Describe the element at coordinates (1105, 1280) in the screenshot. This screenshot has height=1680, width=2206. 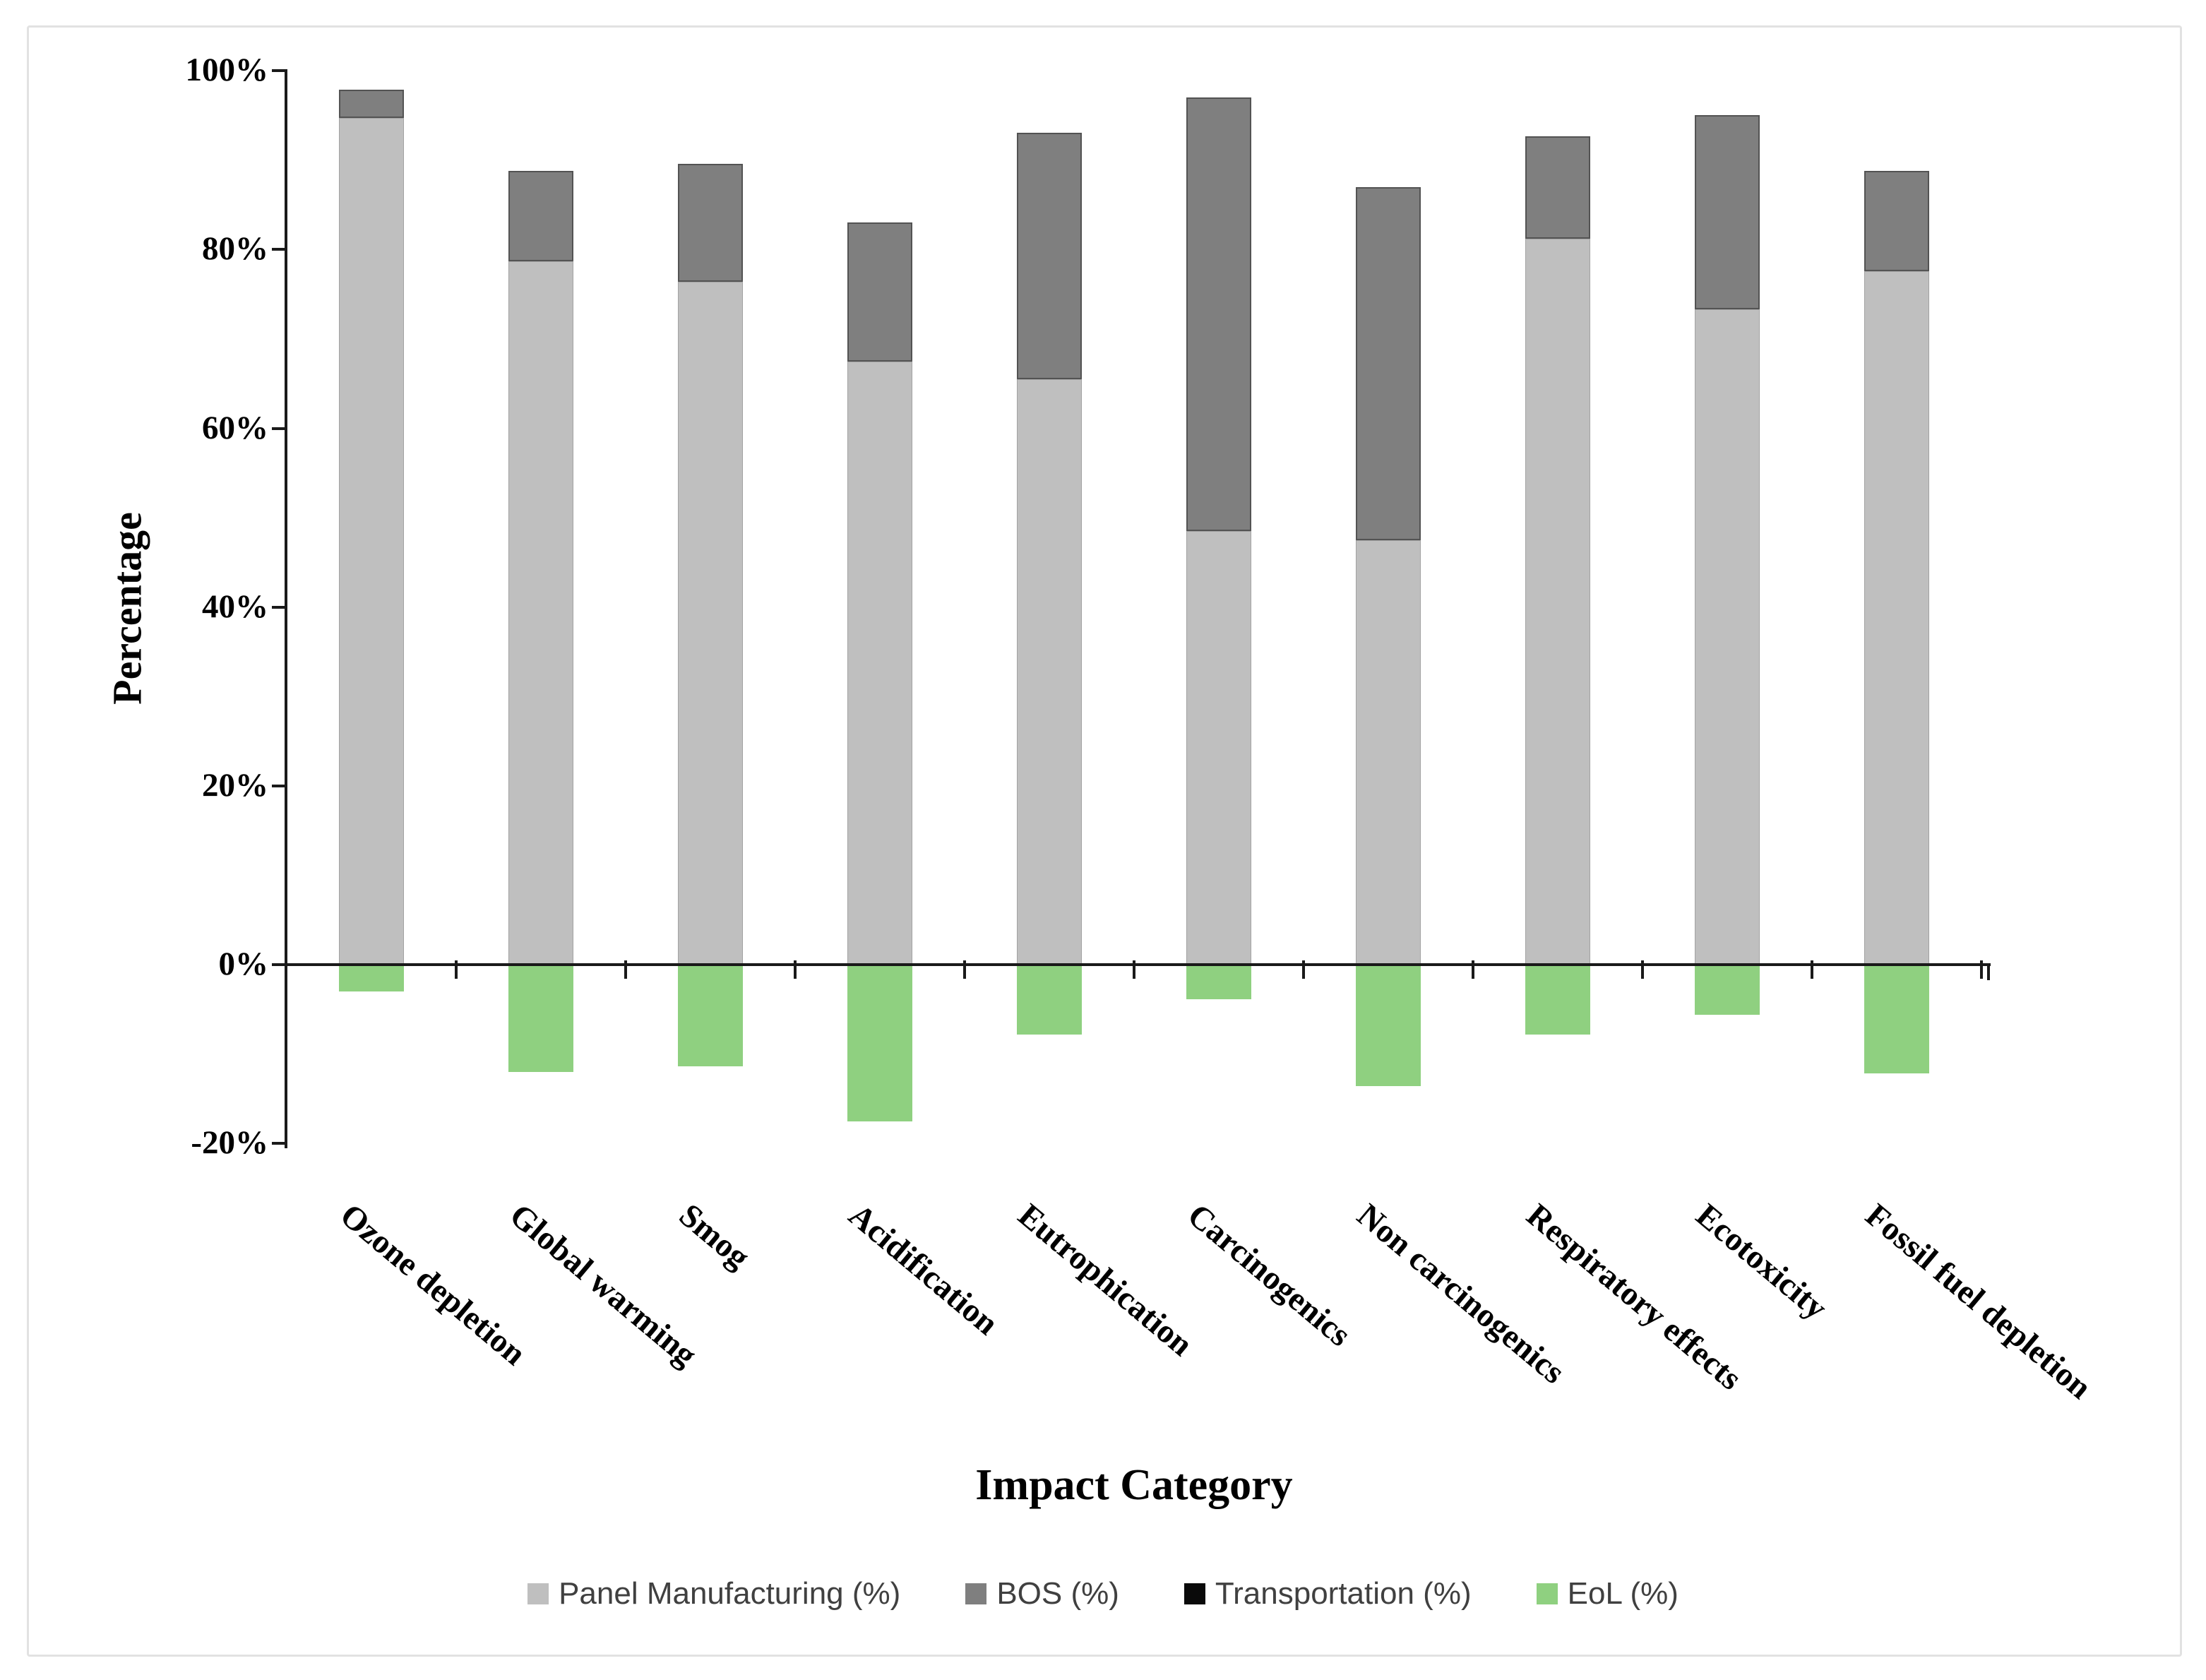
I see `x-category-label: Eutrophication` at that location.